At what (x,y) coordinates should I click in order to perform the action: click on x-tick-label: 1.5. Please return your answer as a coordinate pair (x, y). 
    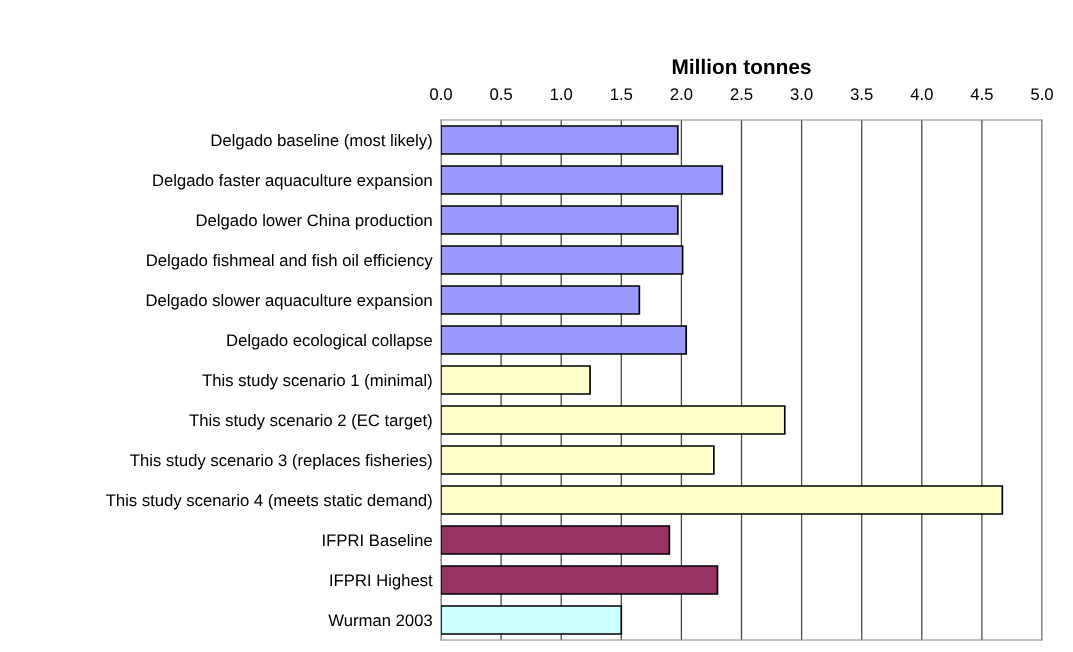
    Looking at the image, I should click on (621, 94).